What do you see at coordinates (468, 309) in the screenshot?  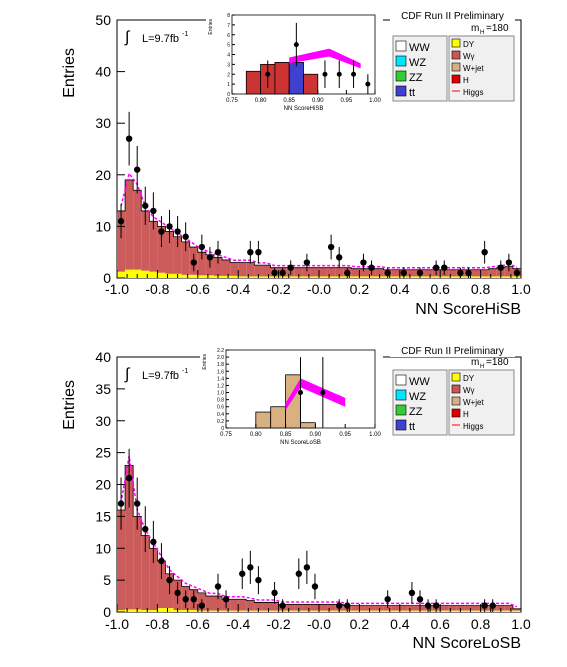 I see `x-axis-label: NN ScoreHiSB` at bounding box center [468, 309].